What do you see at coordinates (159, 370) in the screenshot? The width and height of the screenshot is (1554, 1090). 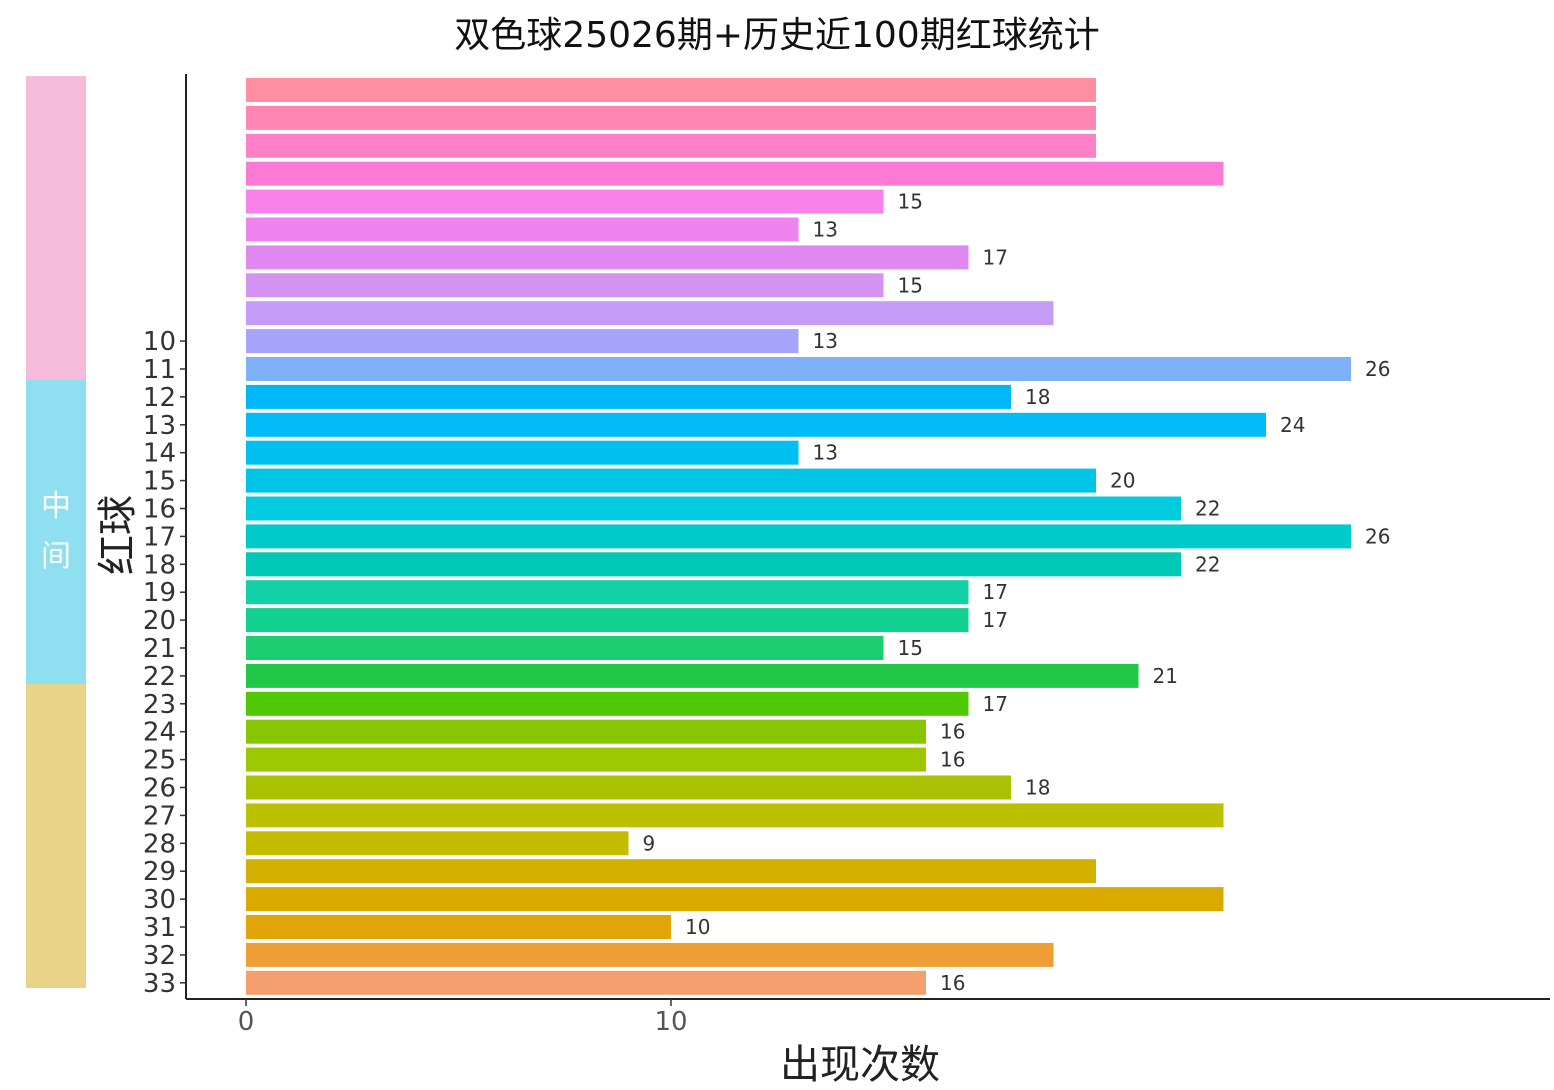 I see `y-tick-label: 11` at bounding box center [159, 370].